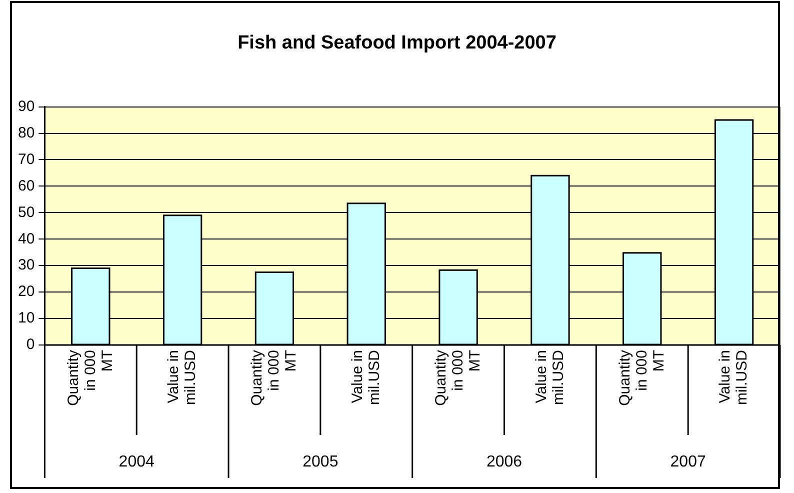 The width and height of the screenshot is (794, 493). Describe the element at coordinates (26, 106) in the screenshot. I see `y-tick-label: 90` at that location.